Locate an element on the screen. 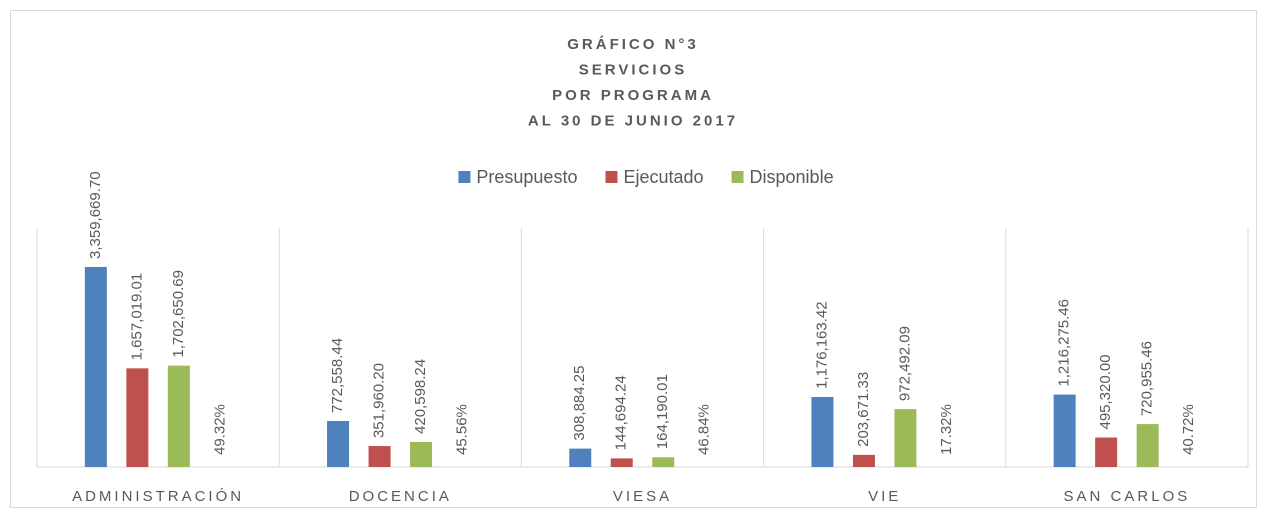 The height and width of the screenshot is (523, 1267). x-tick-label: ADMINISTRACIÓN is located at coordinates (158, 496).